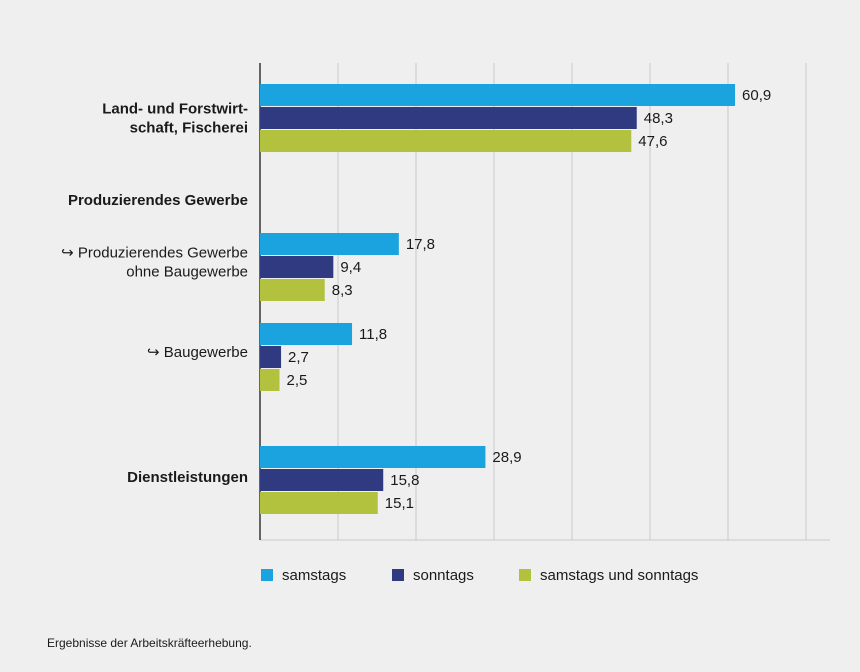  Describe the element at coordinates (187, 477) in the screenshot. I see `category-label: Dienstleistungen` at that location.